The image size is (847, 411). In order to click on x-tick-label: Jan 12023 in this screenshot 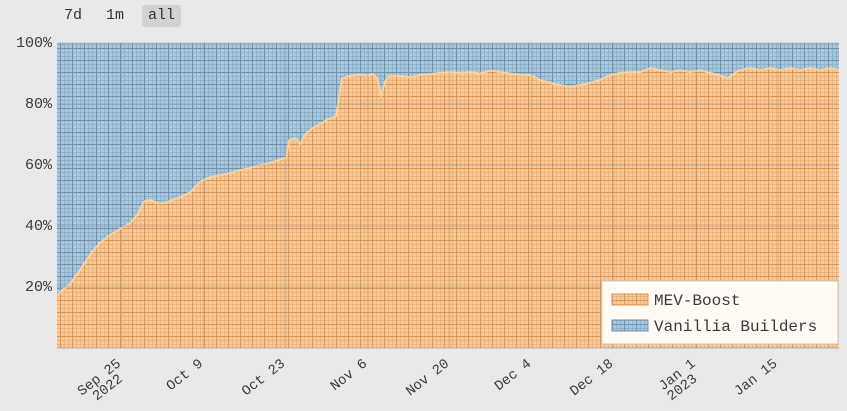, I will do `click(681, 380)`.